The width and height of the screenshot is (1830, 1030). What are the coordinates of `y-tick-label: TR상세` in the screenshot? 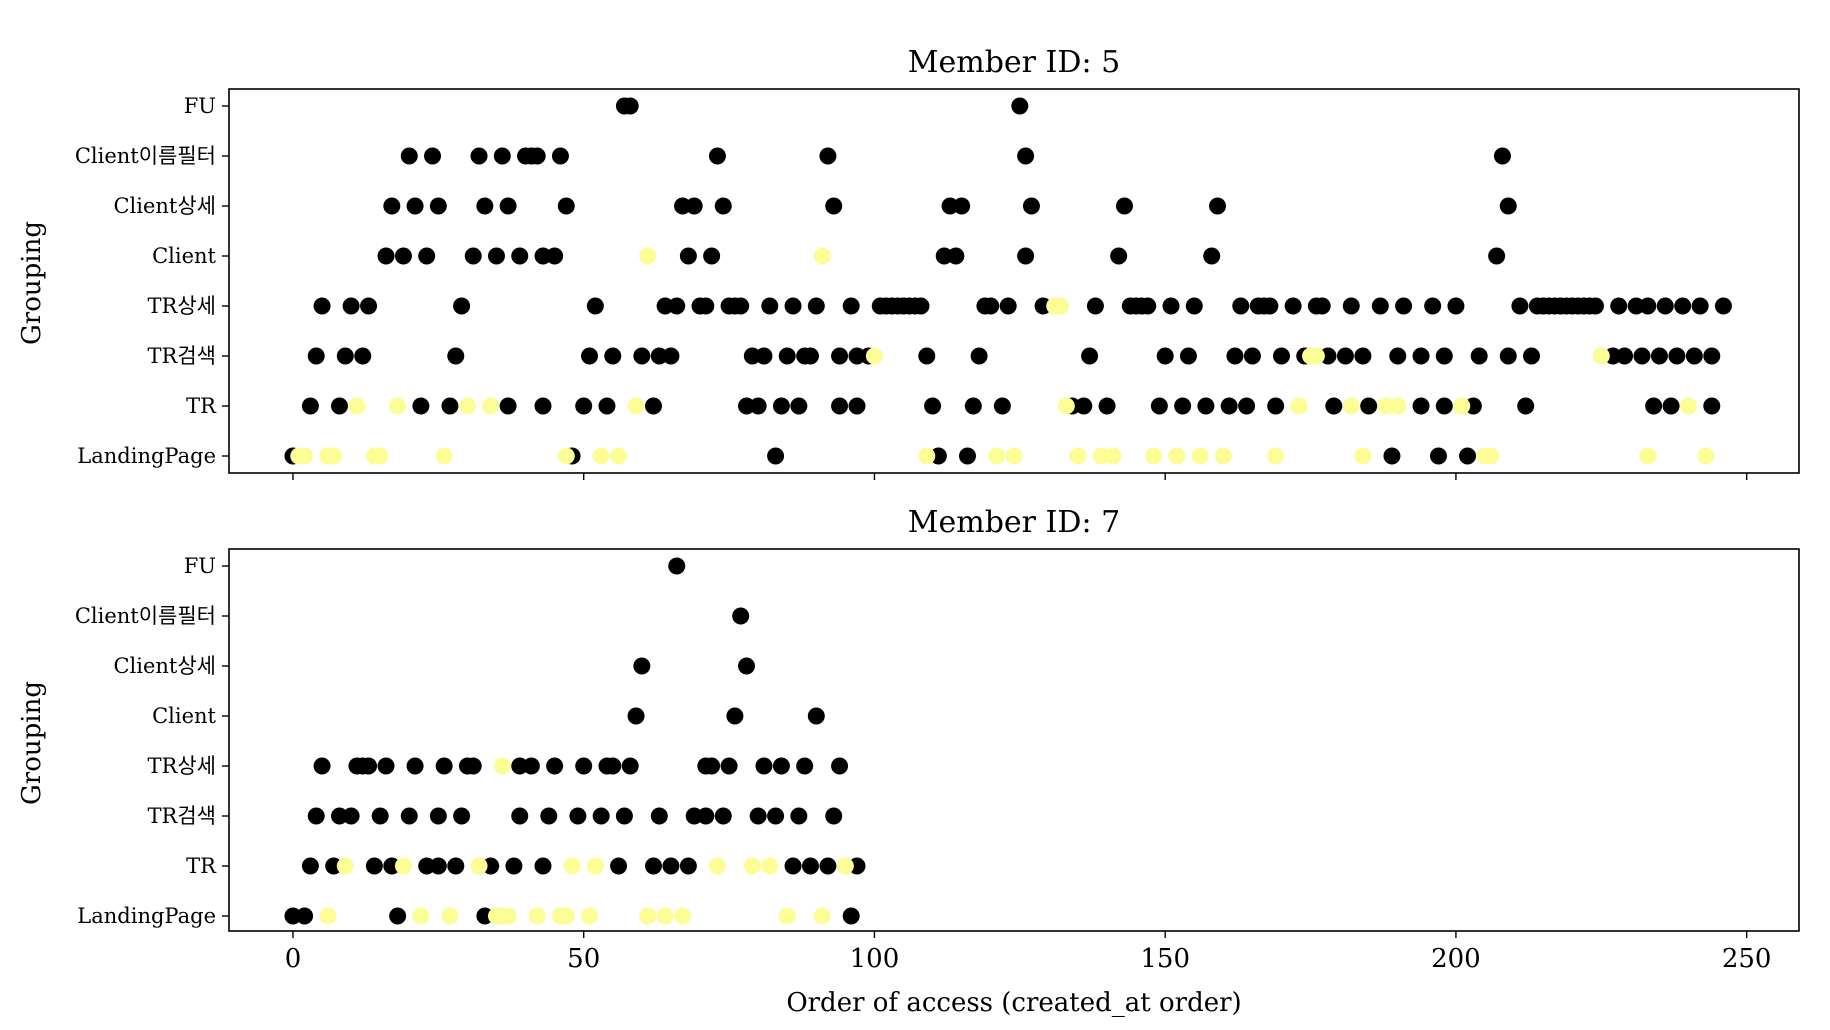 It's located at (182, 306).